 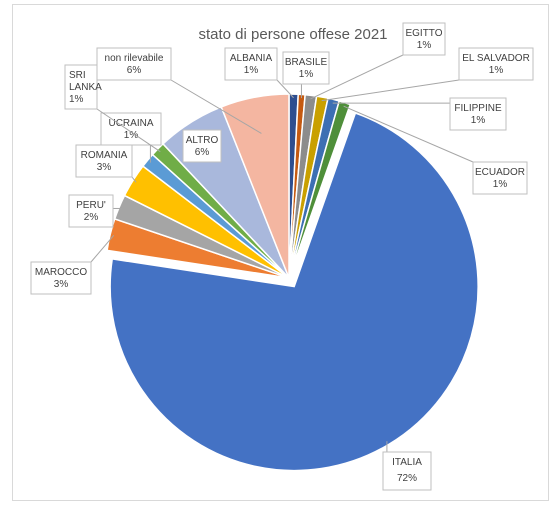 I want to click on data-label: ITALIA 72%, so click(x=407, y=471).